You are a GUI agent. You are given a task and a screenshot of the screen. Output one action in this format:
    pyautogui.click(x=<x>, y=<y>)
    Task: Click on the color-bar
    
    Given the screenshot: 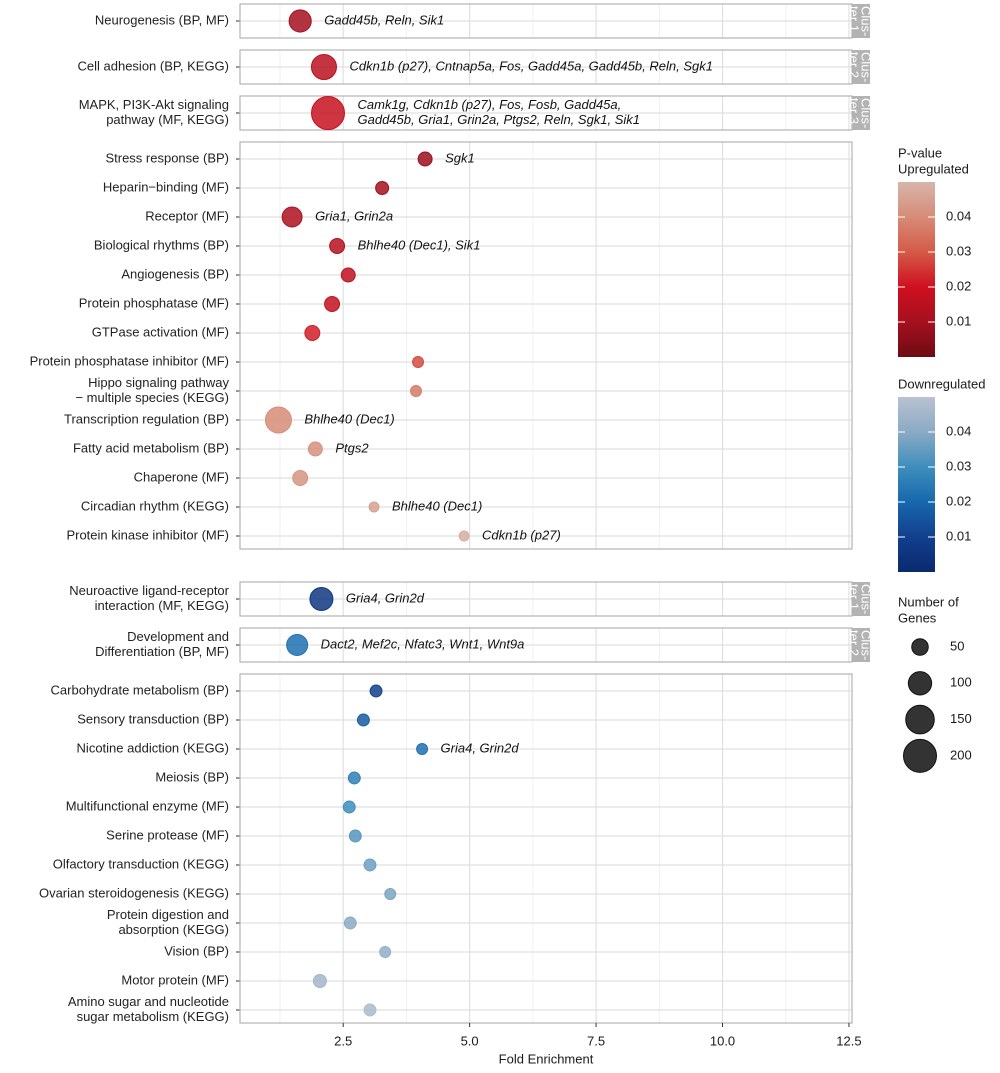 What is the action you would take?
    pyautogui.click(x=916, y=484)
    